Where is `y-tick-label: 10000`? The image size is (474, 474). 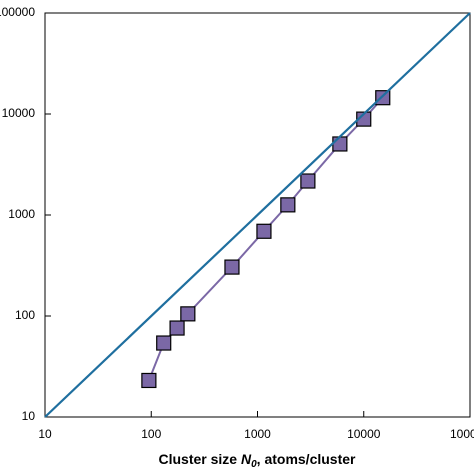
y-tick-label: 10000 is located at coordinates (19, 113).